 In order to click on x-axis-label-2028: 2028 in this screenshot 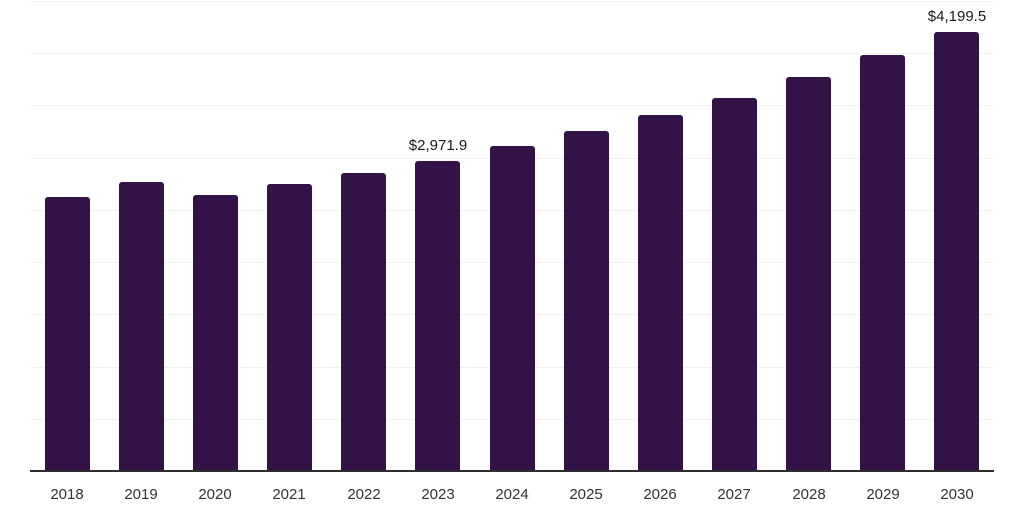, I will do `click(809, 494)`.